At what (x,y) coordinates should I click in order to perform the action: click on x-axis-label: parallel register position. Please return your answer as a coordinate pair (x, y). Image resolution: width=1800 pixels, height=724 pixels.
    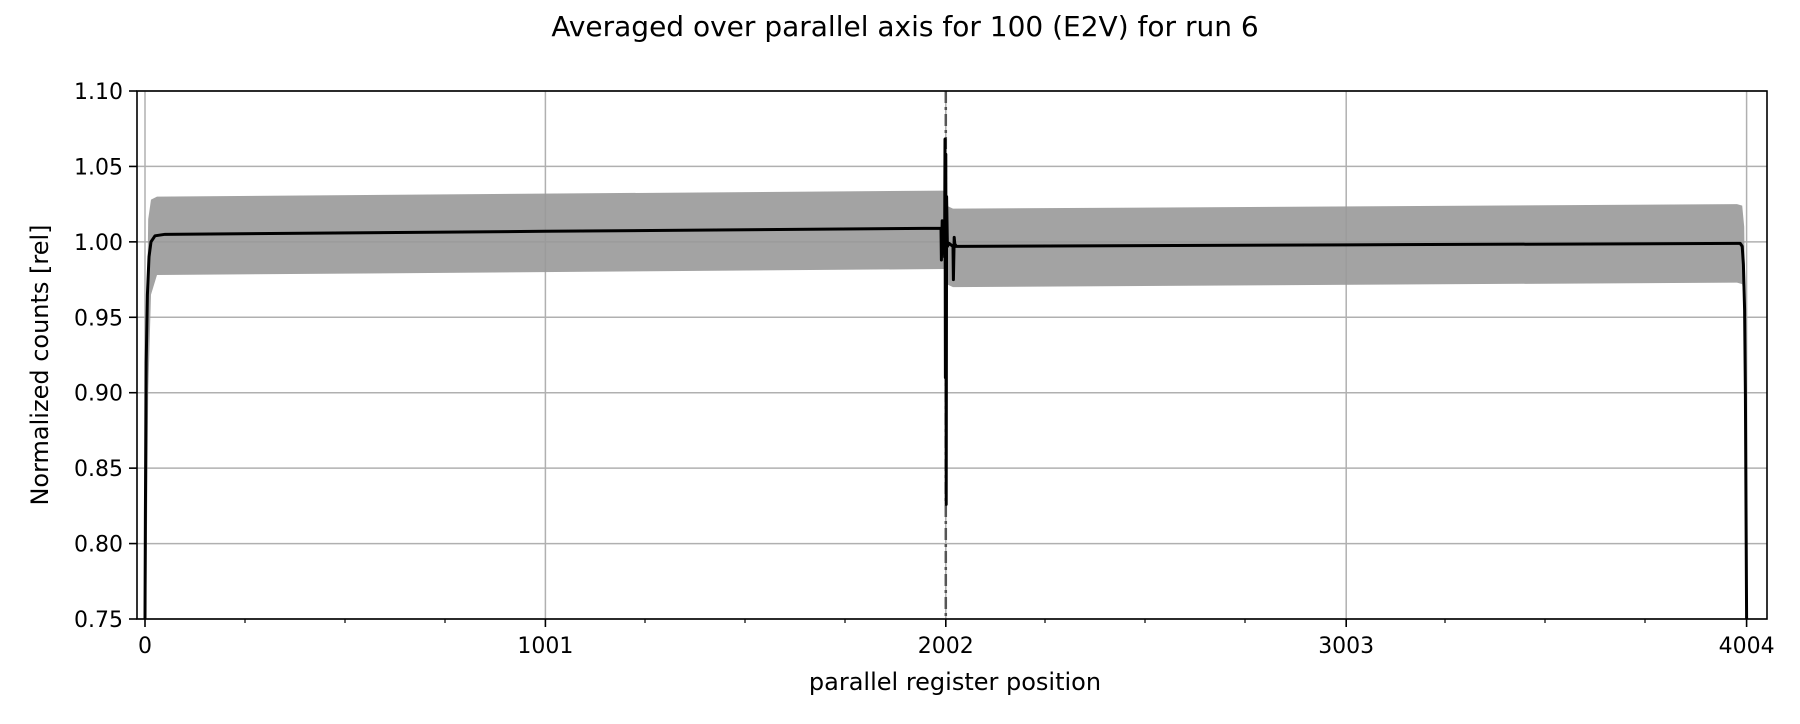
    Looking at the image, I should click on (955, 682).